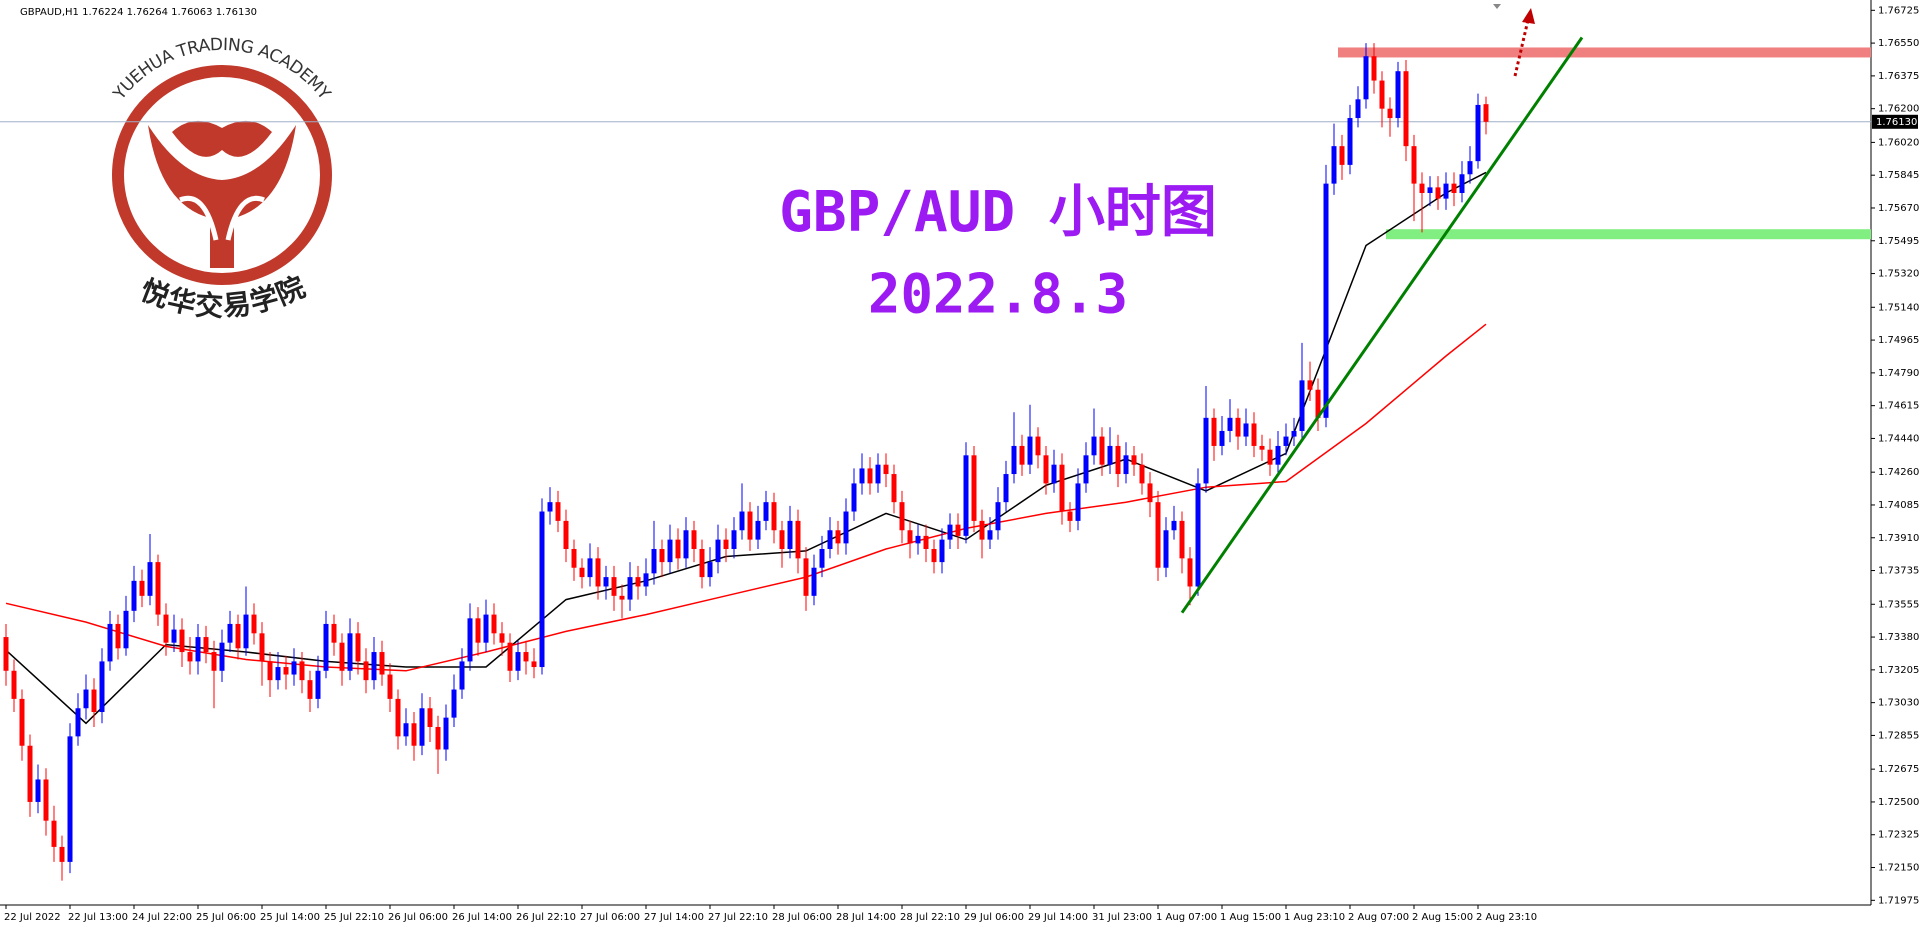 Image resolution: width=1920 pixels, height=927 pixels. Describe the element at coordinates (222, 175) in the screenshot. I see `logo-ring` at that location.